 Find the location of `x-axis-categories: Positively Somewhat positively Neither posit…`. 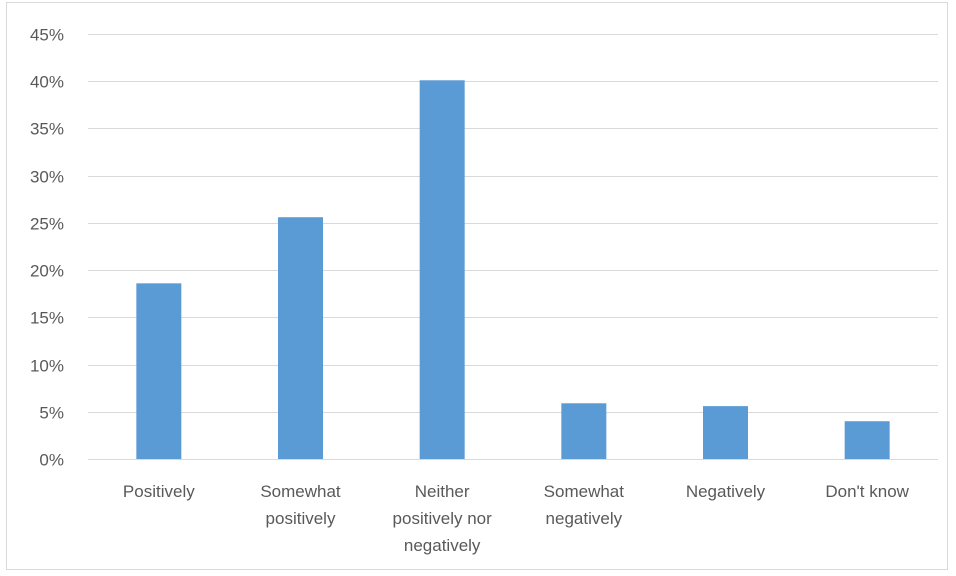

x-axis-categories: Positively Somewhat positively Neither posit… is located at coordinates (516, 518).